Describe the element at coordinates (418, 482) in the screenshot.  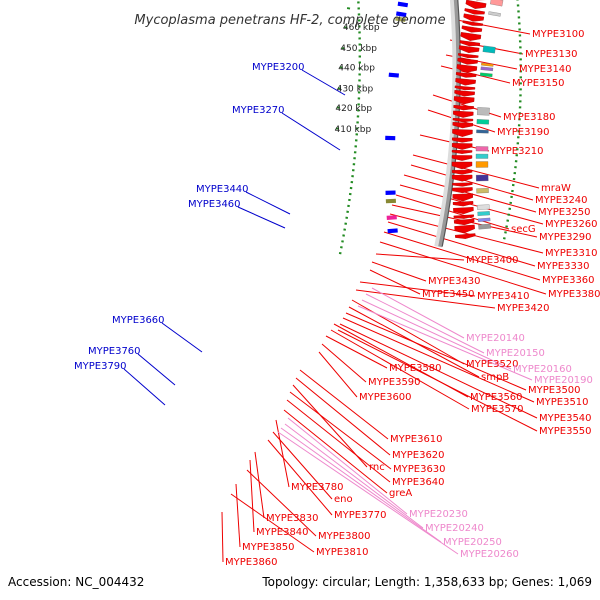
I see `reverse-gene-label: MYPE3640` at that location.